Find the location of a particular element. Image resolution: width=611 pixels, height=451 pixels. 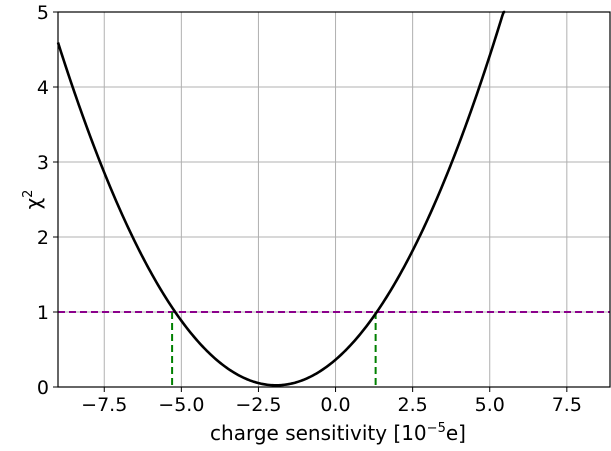

x-tick-label: 0.0 is located at coordinates (335, 405).